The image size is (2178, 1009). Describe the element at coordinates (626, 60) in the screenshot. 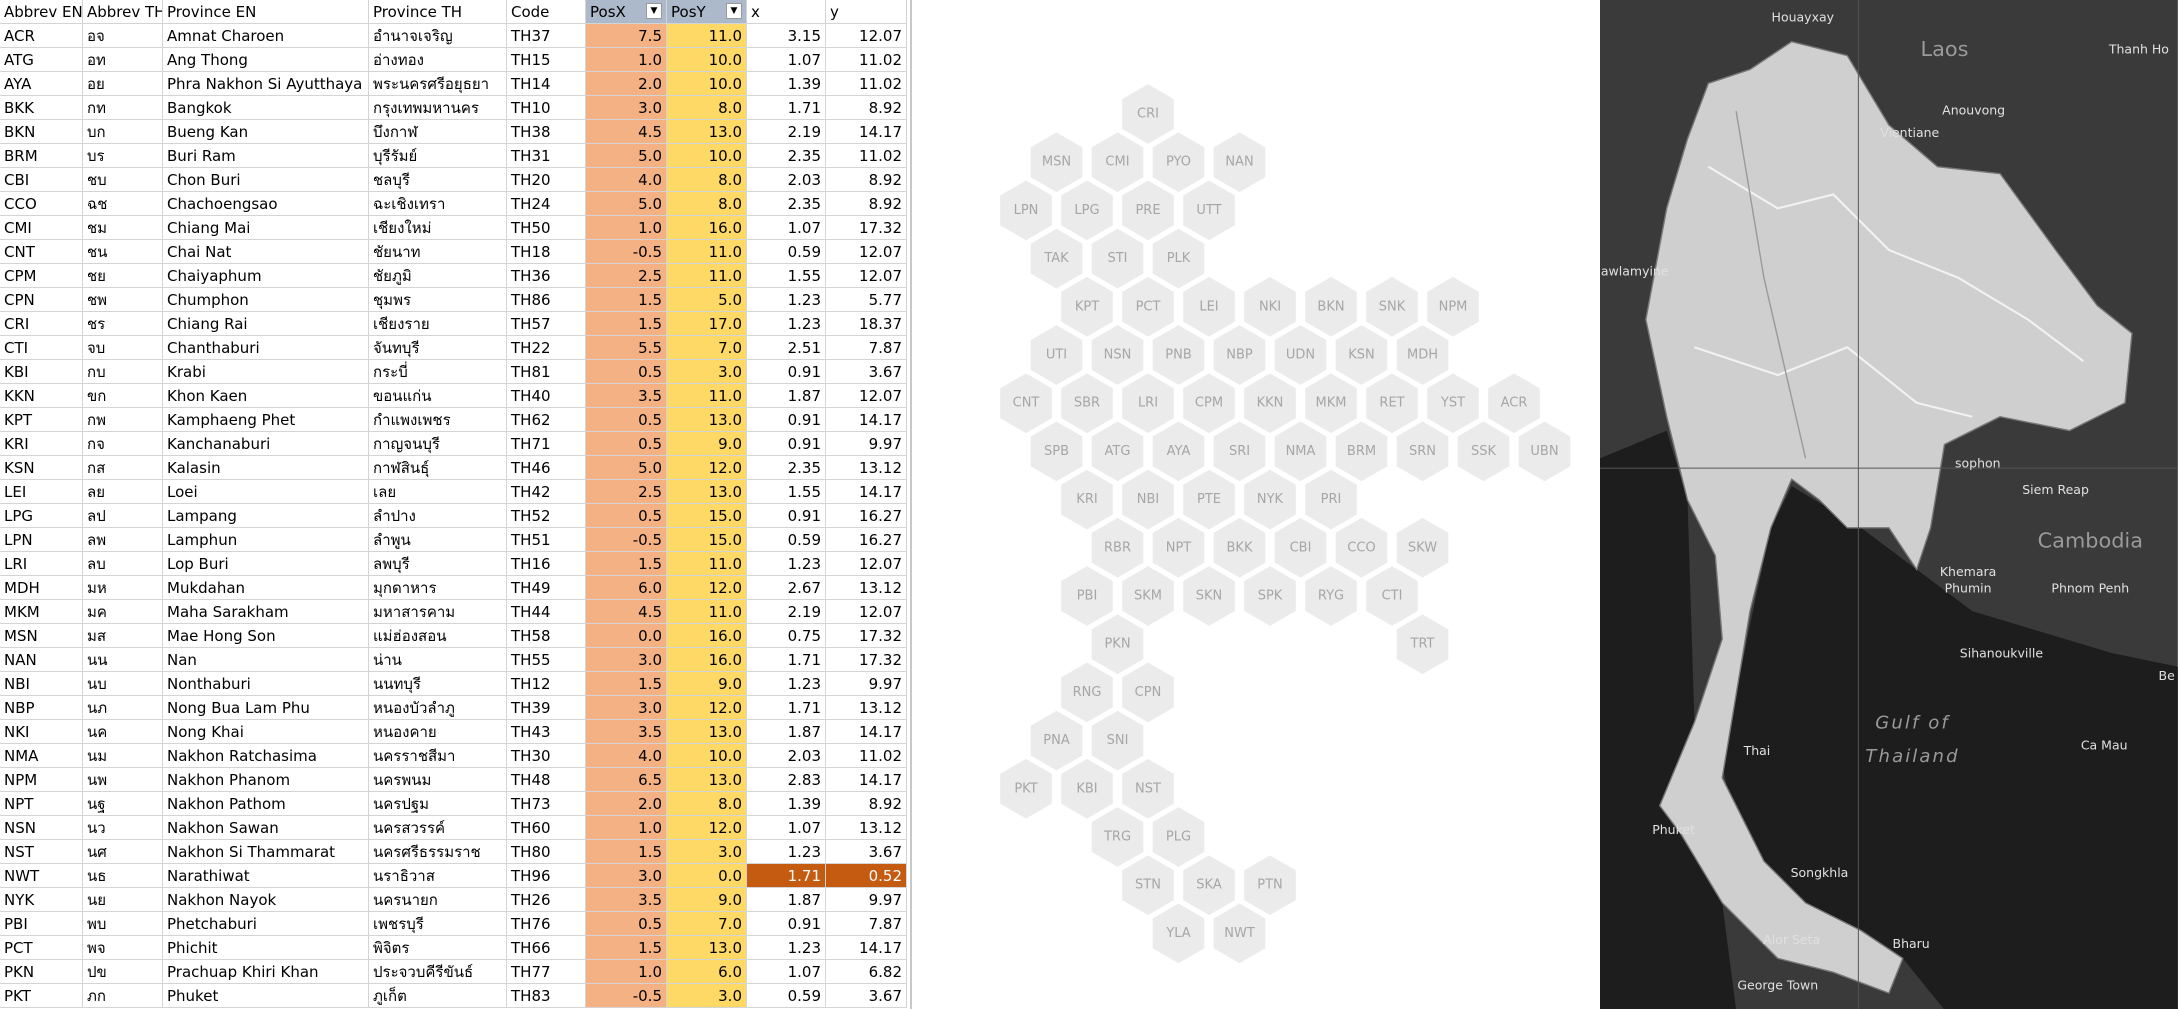

I see `cell: 1.0` at that location.